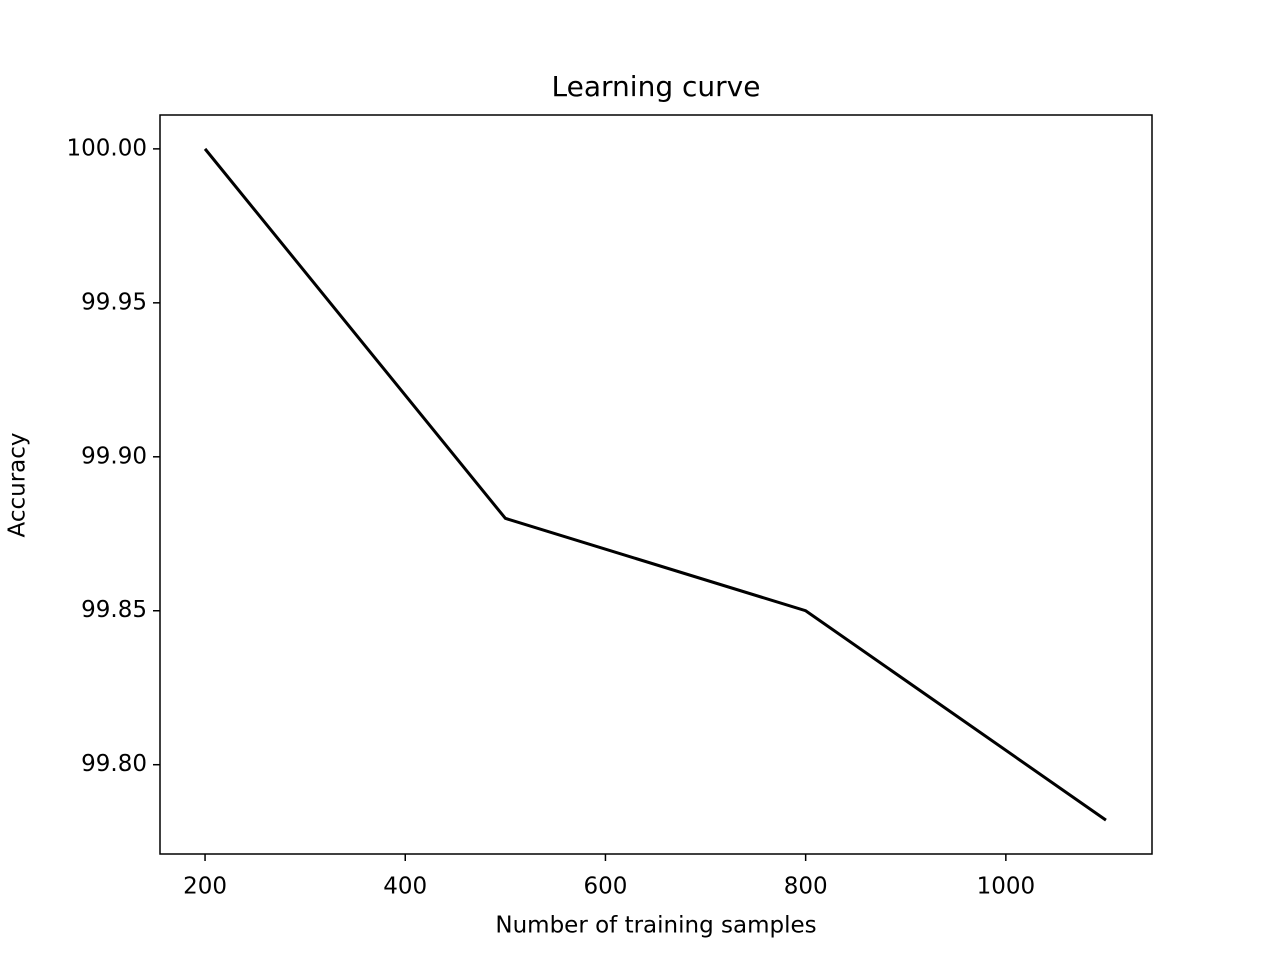 The height and width of the screenshot is (960, 1280). What do you see at coordinates (107, 148) in the screenshot?
I see `y-tick-label: 100.00` at bounding box center [107, 148].